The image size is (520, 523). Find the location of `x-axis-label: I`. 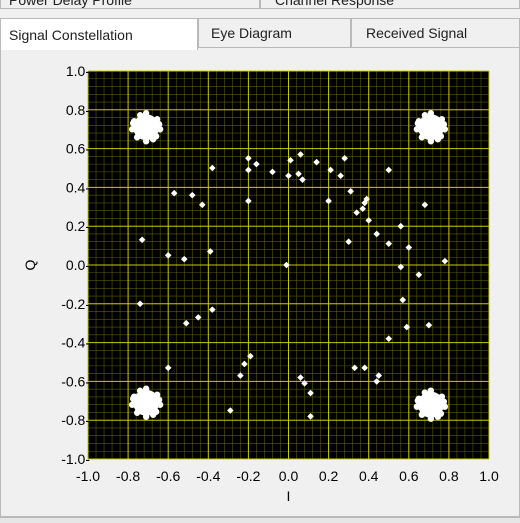

x-axis-label: I is located at coordinates (289, 496).